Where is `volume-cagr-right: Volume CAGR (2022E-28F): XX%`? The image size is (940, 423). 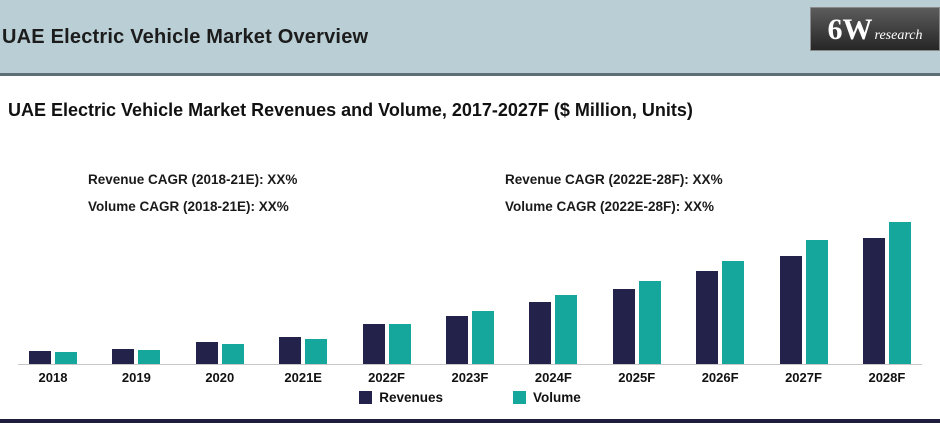
volume-cagr-right: Volume CAGR (2022E-28F): XX% is located at coordinates (610, 206).